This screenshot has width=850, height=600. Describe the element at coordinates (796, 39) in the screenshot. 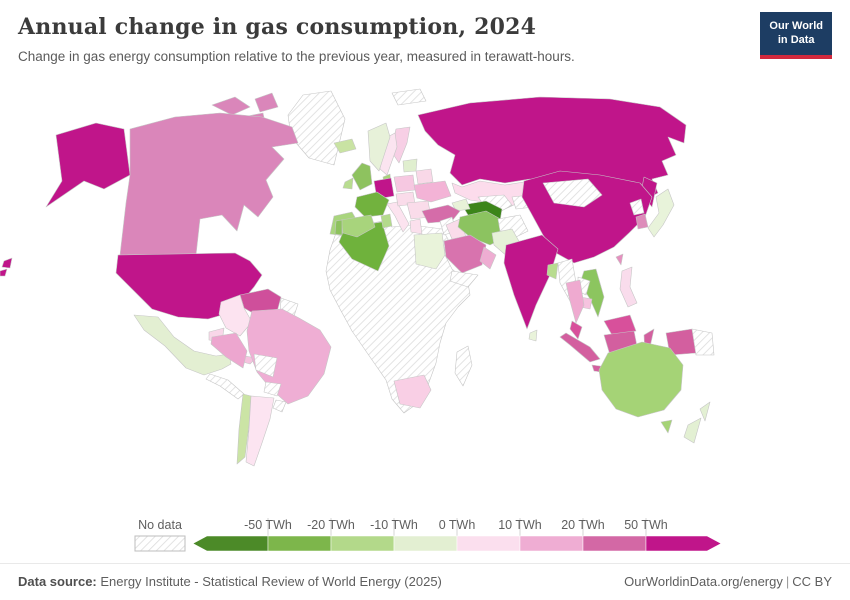

I see `owid-logo-line2: in Data` at that location.